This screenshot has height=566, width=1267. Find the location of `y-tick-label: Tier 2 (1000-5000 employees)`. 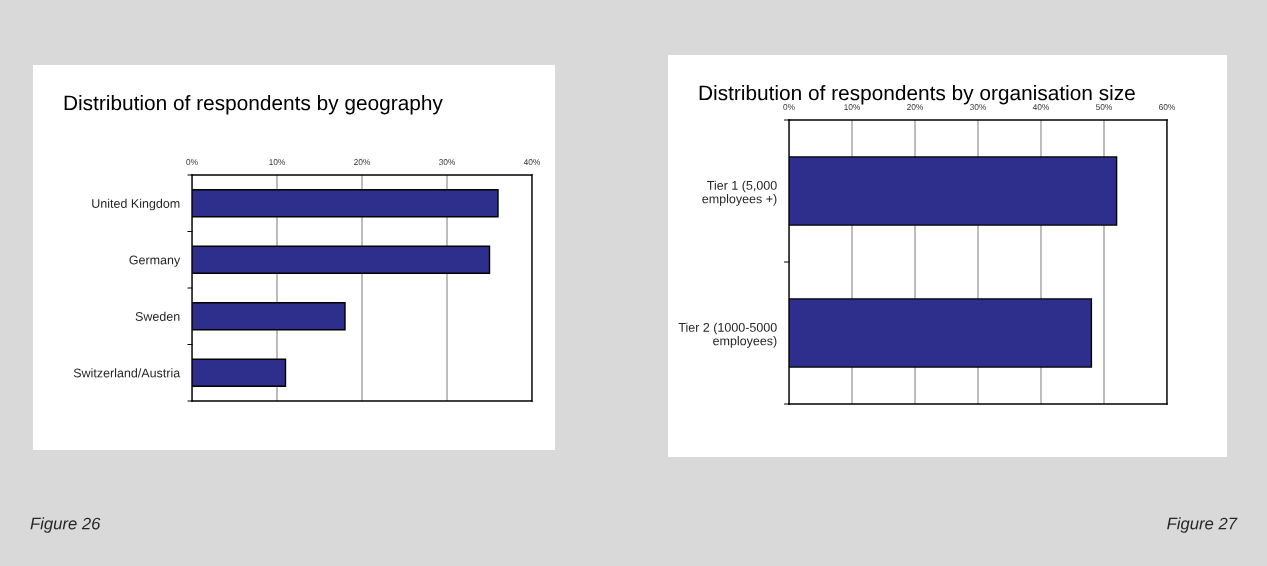

y-tick-label: Tier 2 (1000-5000 employees) is located at coordinates (727, 335).